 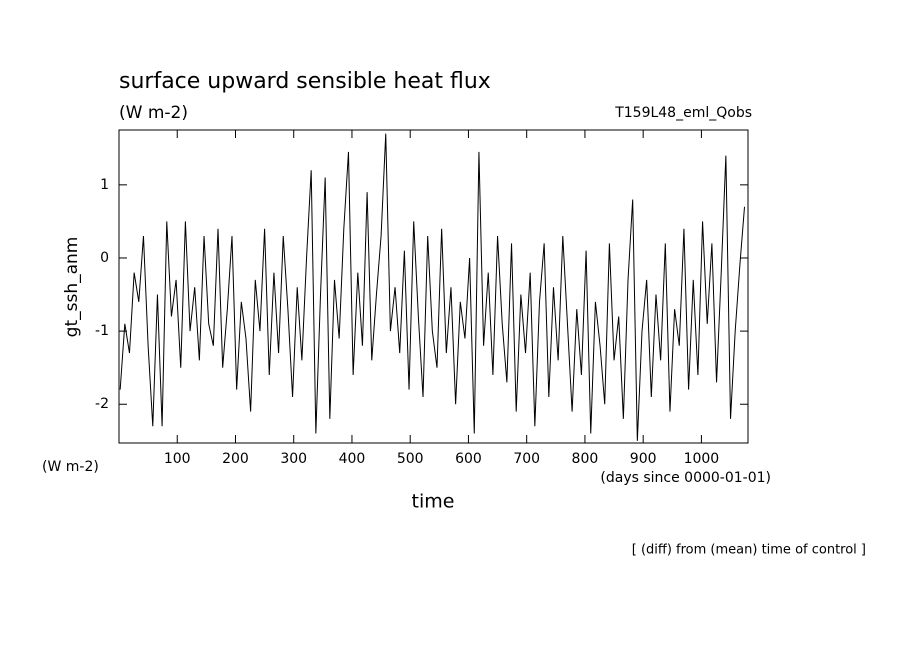 I want to click on y-tick-label: -2, so click(x=102, y=404).